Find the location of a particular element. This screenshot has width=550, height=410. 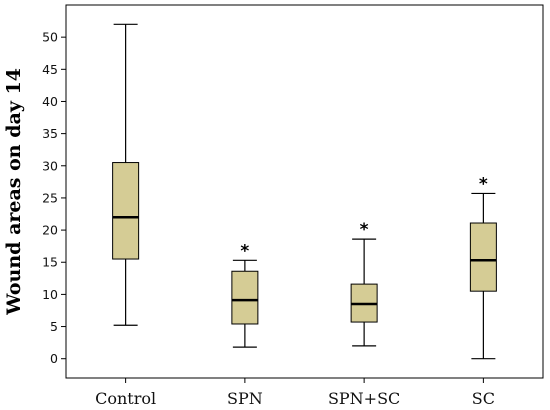

box-spn: * is located at coordinates (245, 294).